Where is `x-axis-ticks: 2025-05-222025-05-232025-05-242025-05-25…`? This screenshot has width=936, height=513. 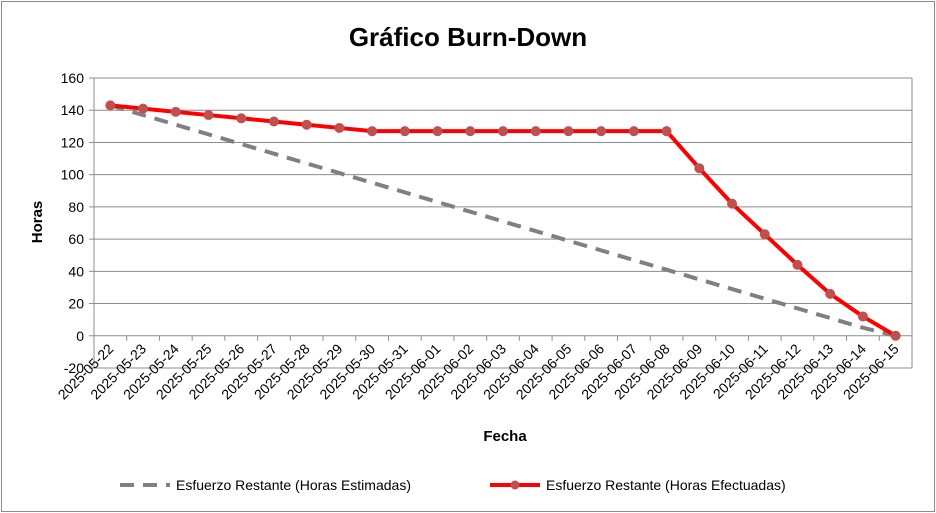
x-axis-ticks: 2025-05-222025-05-232025-05-242025-05-25… is located at coordinates (478, 371).